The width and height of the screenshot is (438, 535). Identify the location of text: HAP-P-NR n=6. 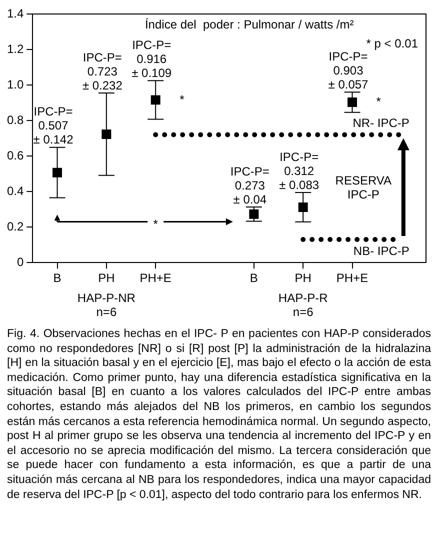
(106, 304).